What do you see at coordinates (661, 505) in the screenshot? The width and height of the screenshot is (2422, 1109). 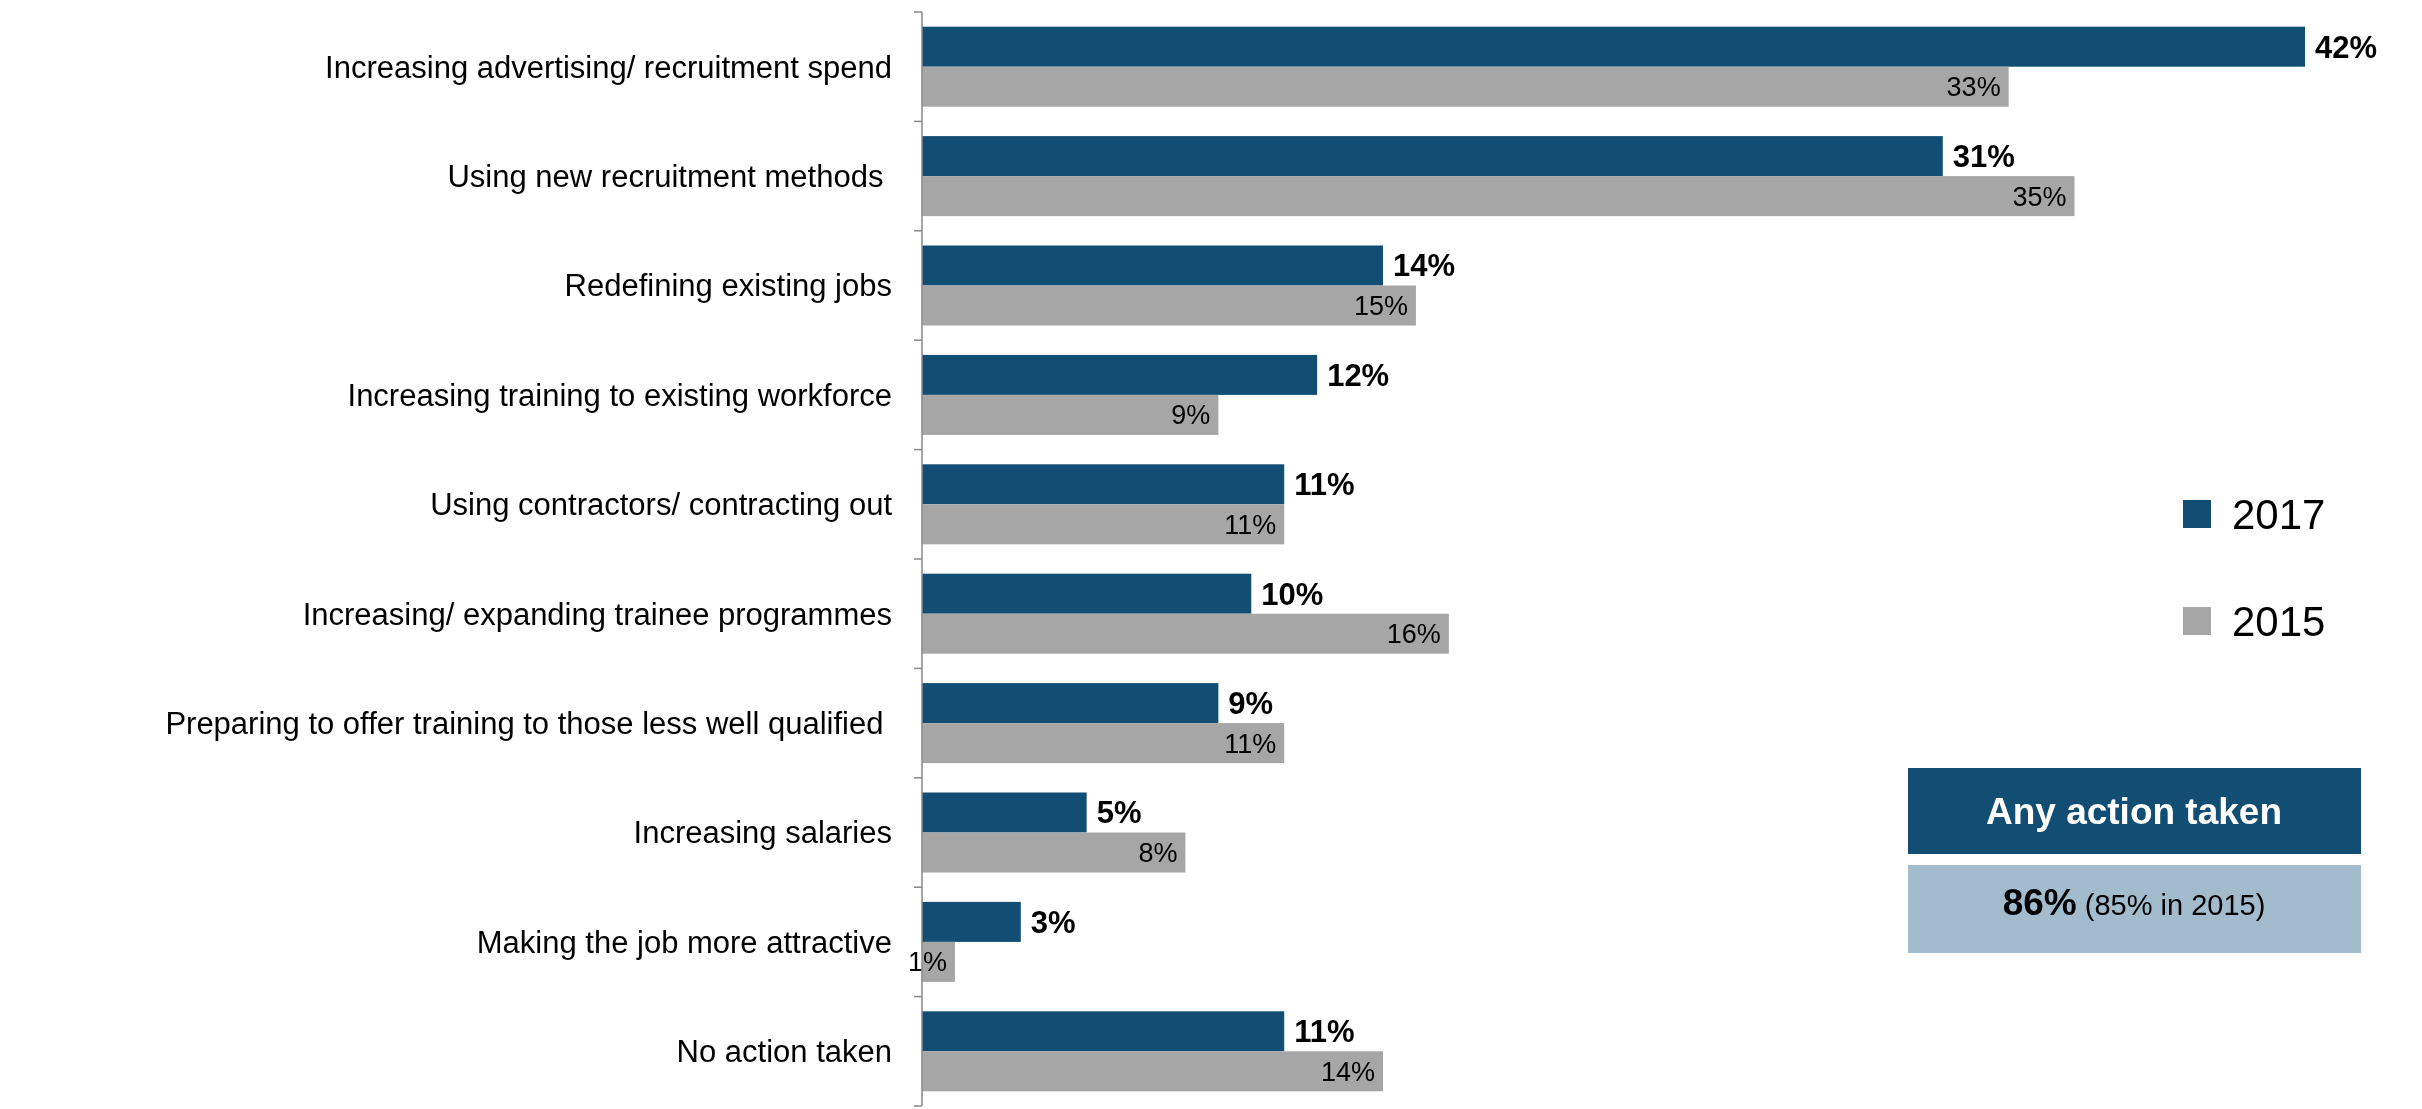 I see `y-tick-label: Using contractors/ contracting out` at bounding box center [661, 505].